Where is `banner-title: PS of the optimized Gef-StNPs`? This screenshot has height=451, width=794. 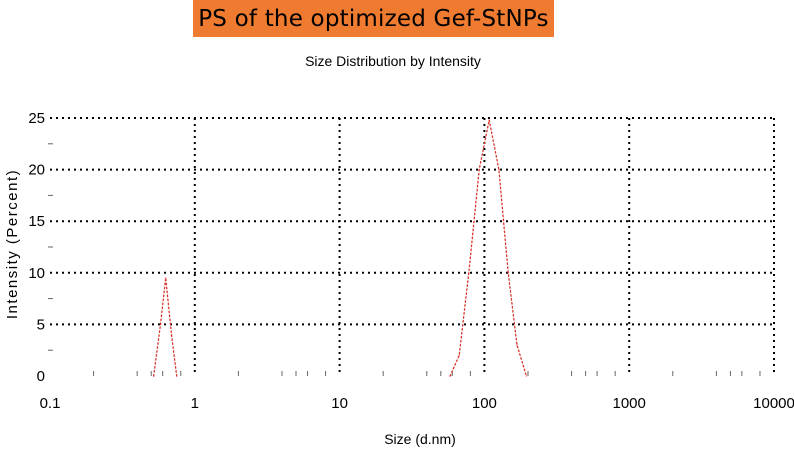
banner-title: PS of the optimized Gef-StNPs is located at coordinates (373, 18).